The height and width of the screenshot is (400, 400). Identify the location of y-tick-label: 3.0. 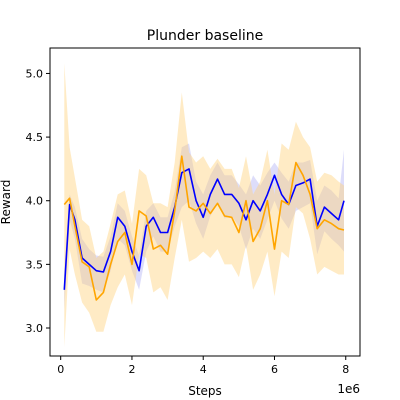
(35, 328).